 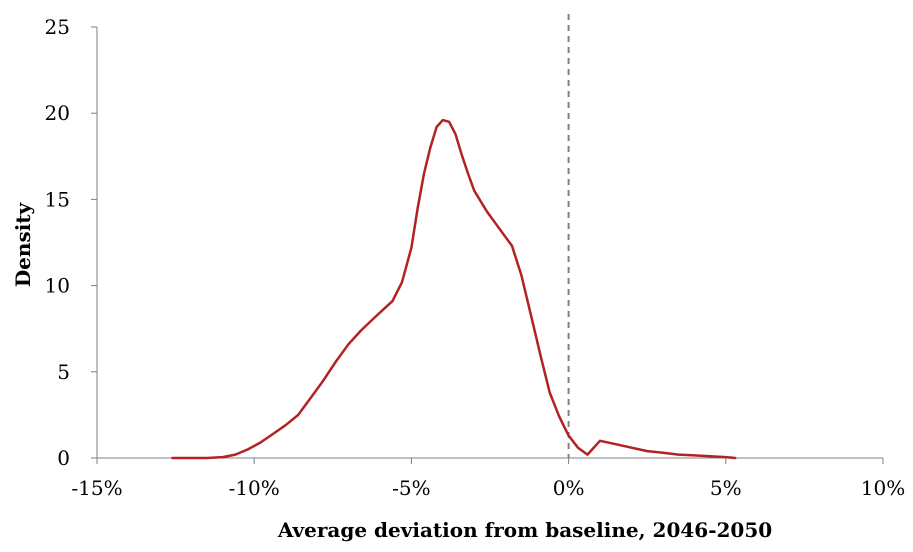 What do you see at coordinates (63, 372) in the screenshot?
I see `y-tick-label: 5` at bounding box center [63, 372].